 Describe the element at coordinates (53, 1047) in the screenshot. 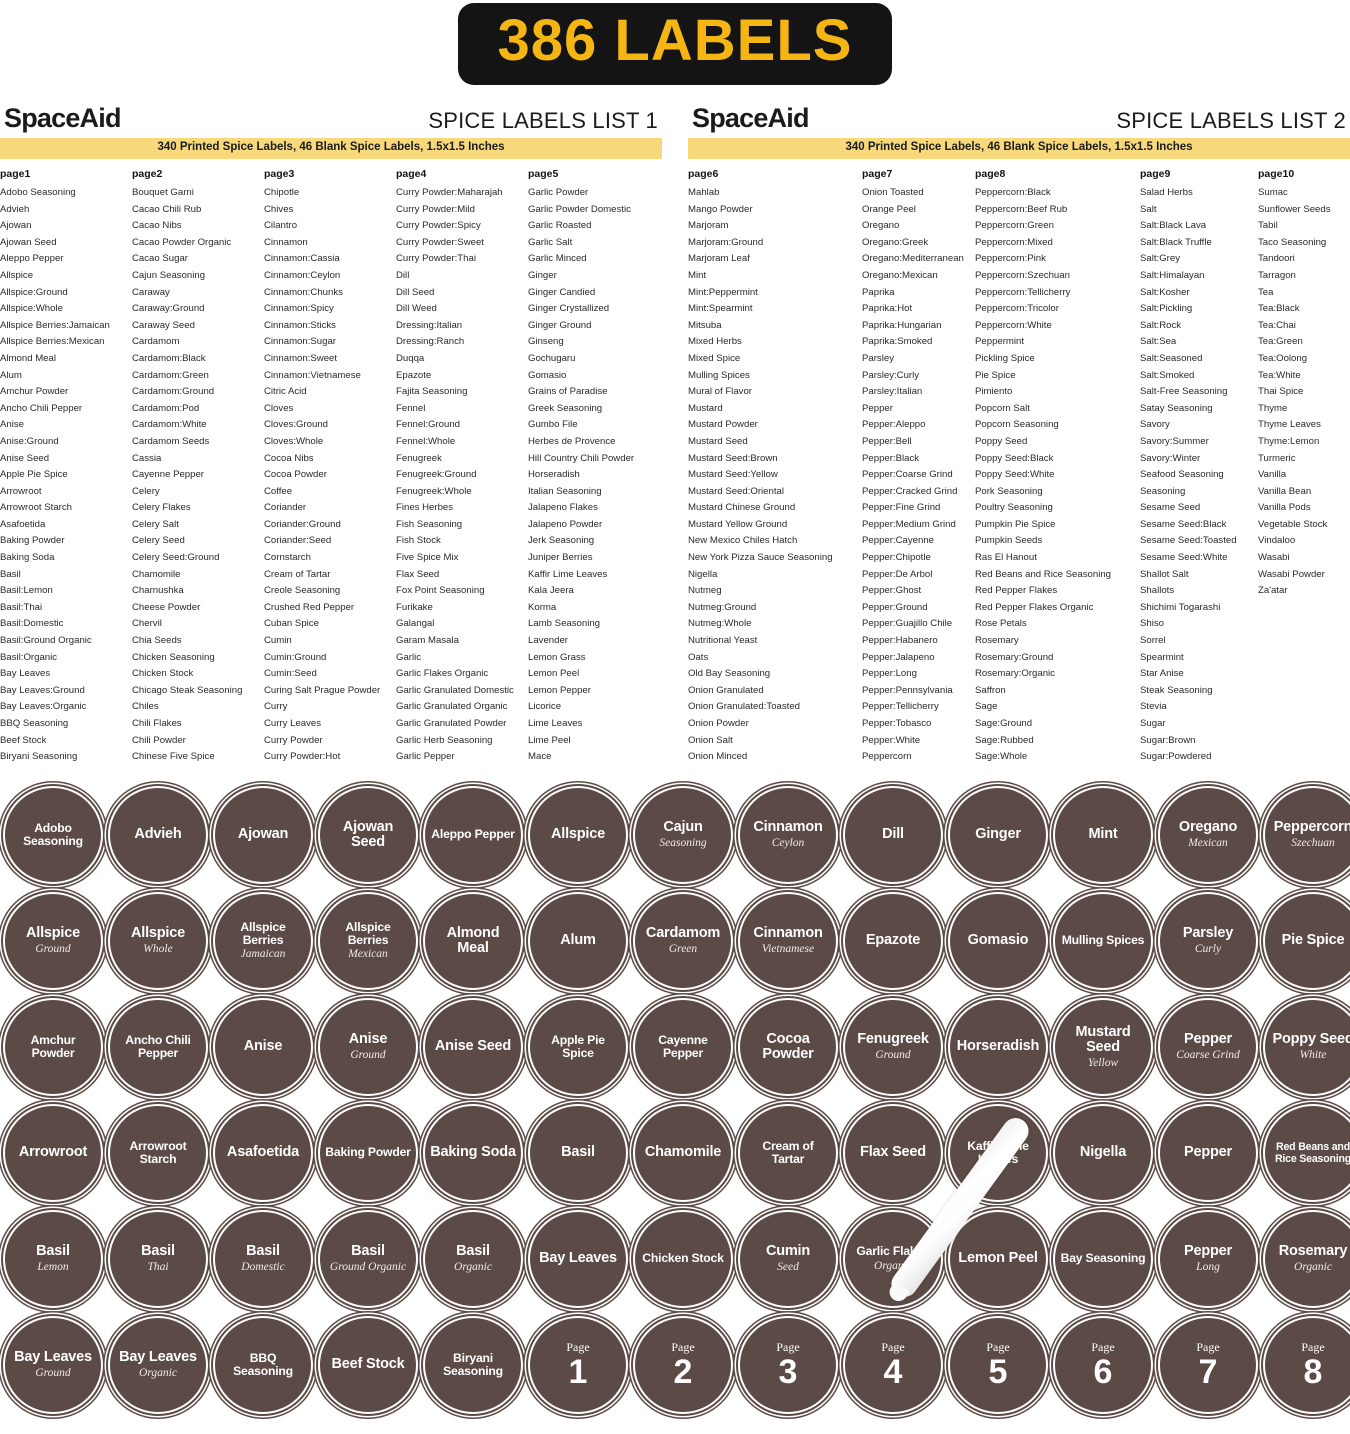

I see `spice-sticker: Amchur Powder` at that location.